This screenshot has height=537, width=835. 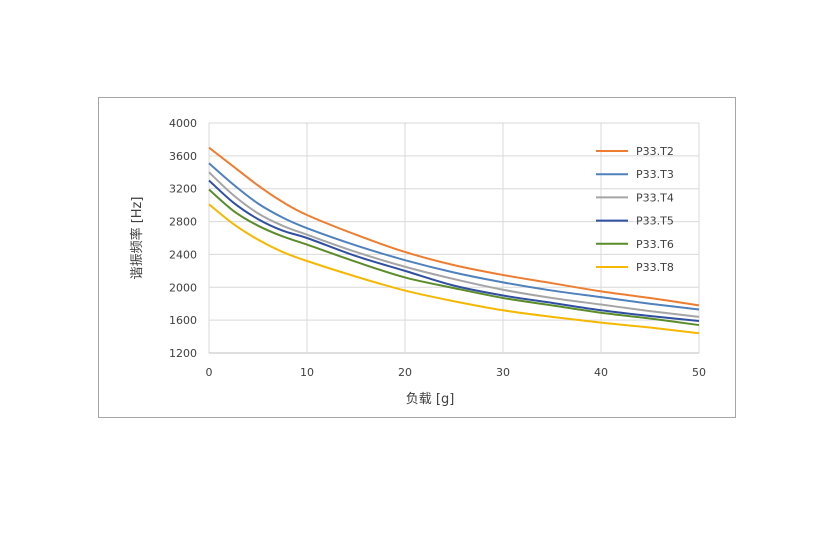 I want to click on y-axis-title: 谐振频率 [Hz], so click(x=137, y=238).